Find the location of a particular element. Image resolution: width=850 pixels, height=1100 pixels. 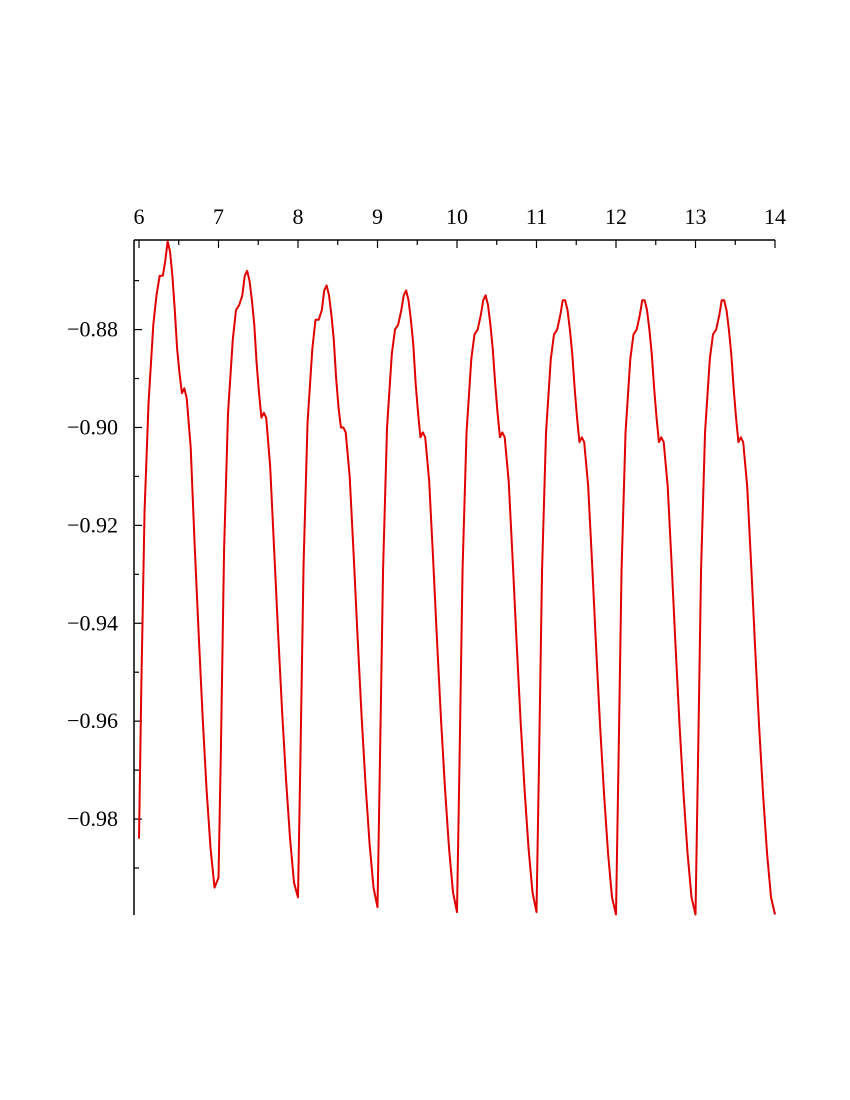

x-ticks: 6 7 8 9 10 11 12 13 14 is located at coordinates (460, 226).